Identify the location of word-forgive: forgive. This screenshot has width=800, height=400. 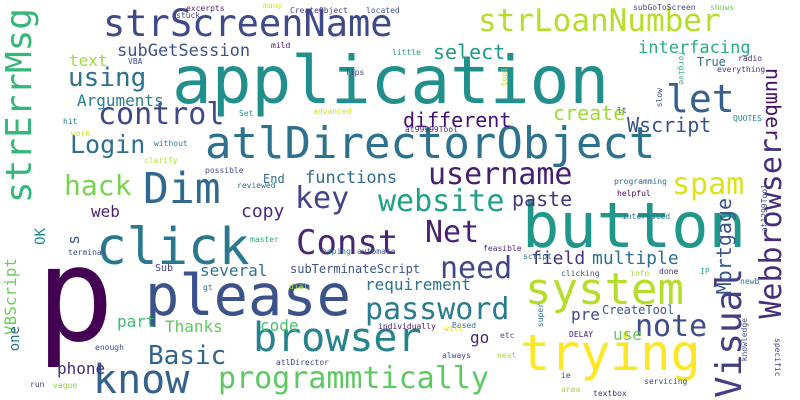
(681, 68).